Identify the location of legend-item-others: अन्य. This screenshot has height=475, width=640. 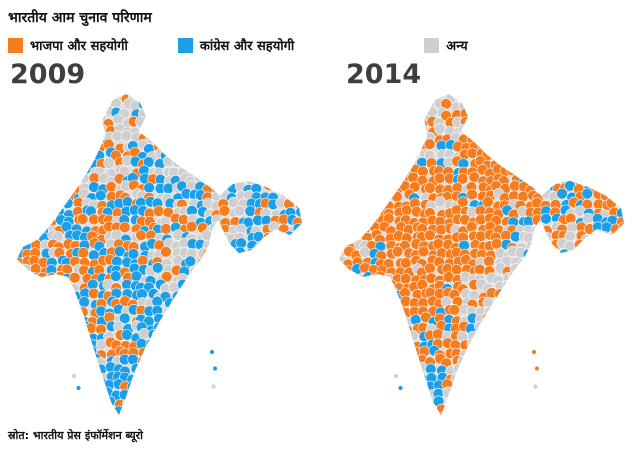
(446, 45).